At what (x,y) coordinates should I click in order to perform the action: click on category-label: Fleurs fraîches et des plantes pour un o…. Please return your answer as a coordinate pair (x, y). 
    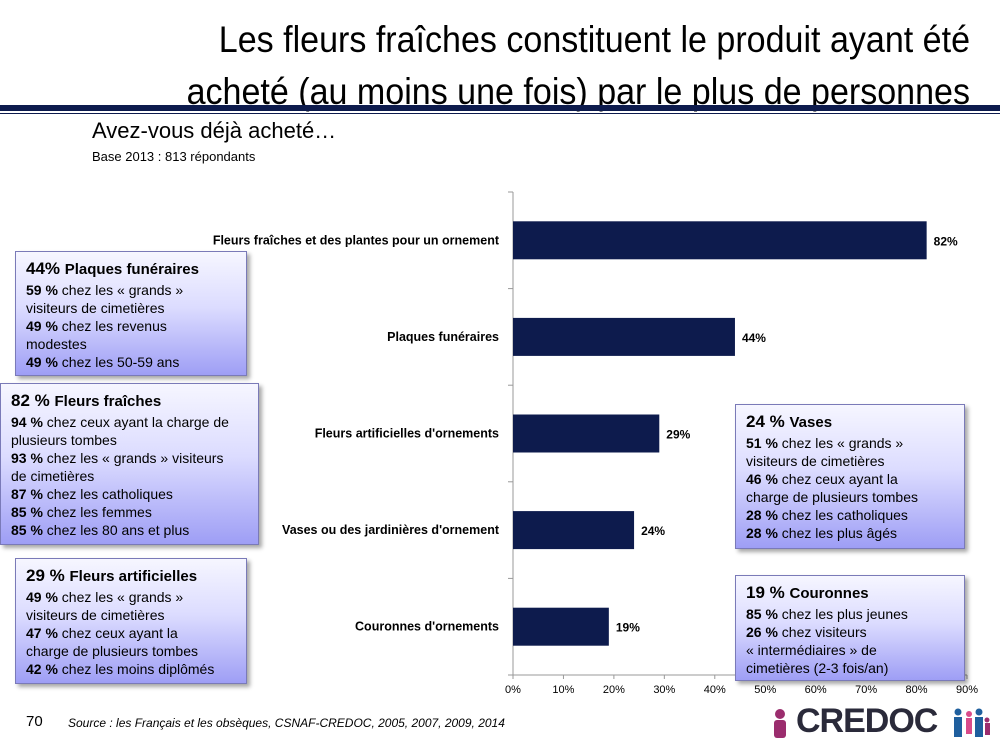
    Looking at the image, I should click on (356, 240).